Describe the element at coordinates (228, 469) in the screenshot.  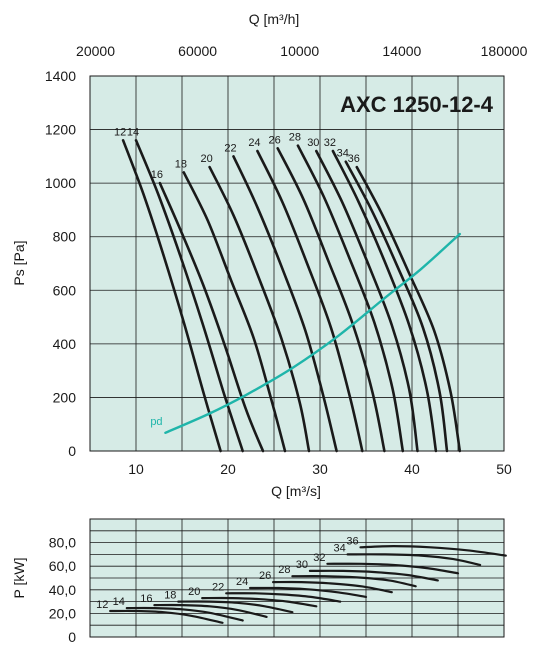
I see `x-tick-label: 20` at that location.